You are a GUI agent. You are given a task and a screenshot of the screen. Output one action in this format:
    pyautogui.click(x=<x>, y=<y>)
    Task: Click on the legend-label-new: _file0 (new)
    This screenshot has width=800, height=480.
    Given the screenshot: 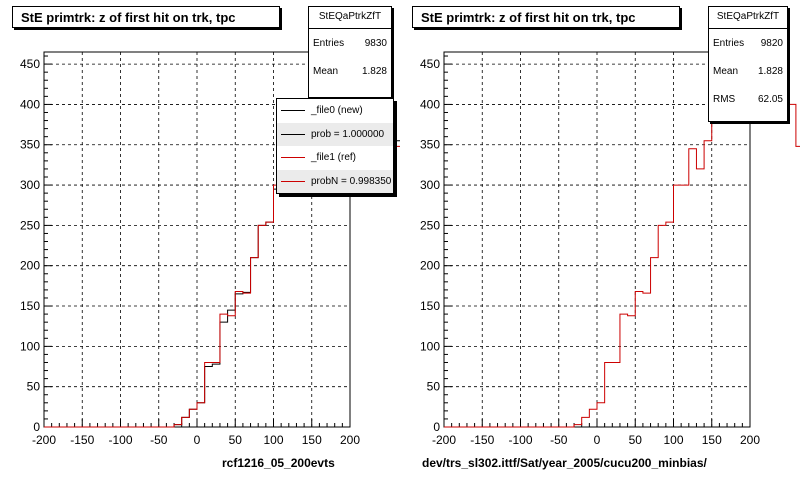 What is the action you would take?
    pyautogui.click(x=337, y=111)
    